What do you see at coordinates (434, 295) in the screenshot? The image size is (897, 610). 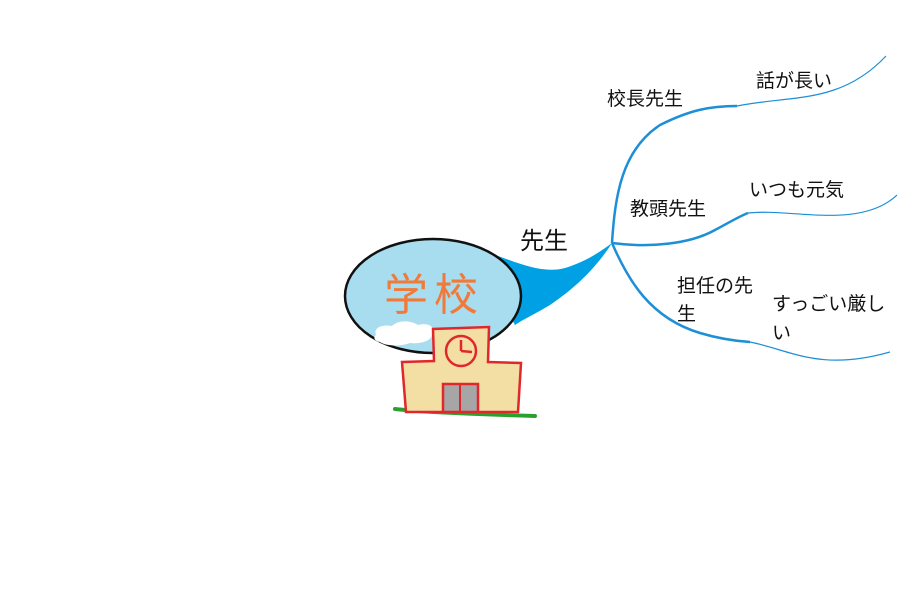 I see `center-title: 学校` at bounding box center [434, 295].